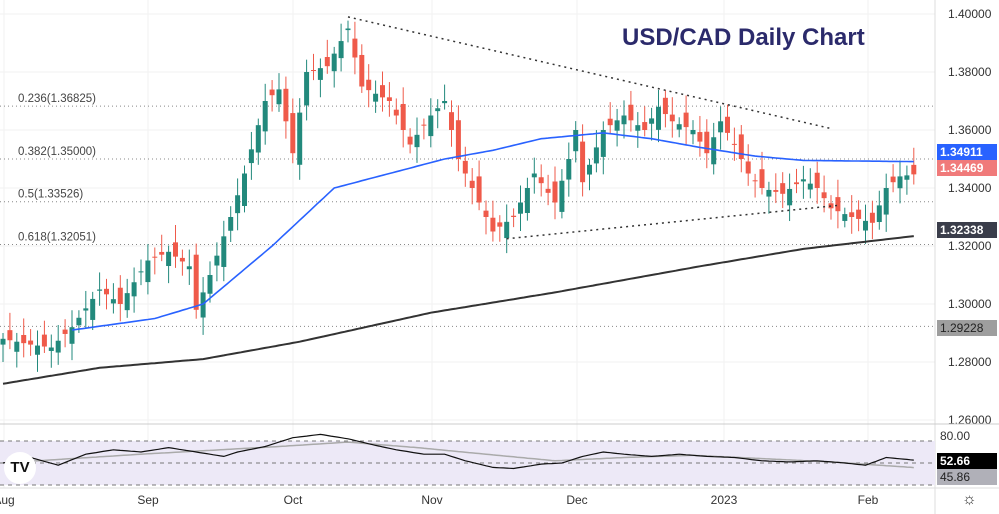  Describe the element at coordinates (970, 72) in the screenshot. I see `price-tick-label: 1.38000` at that location.